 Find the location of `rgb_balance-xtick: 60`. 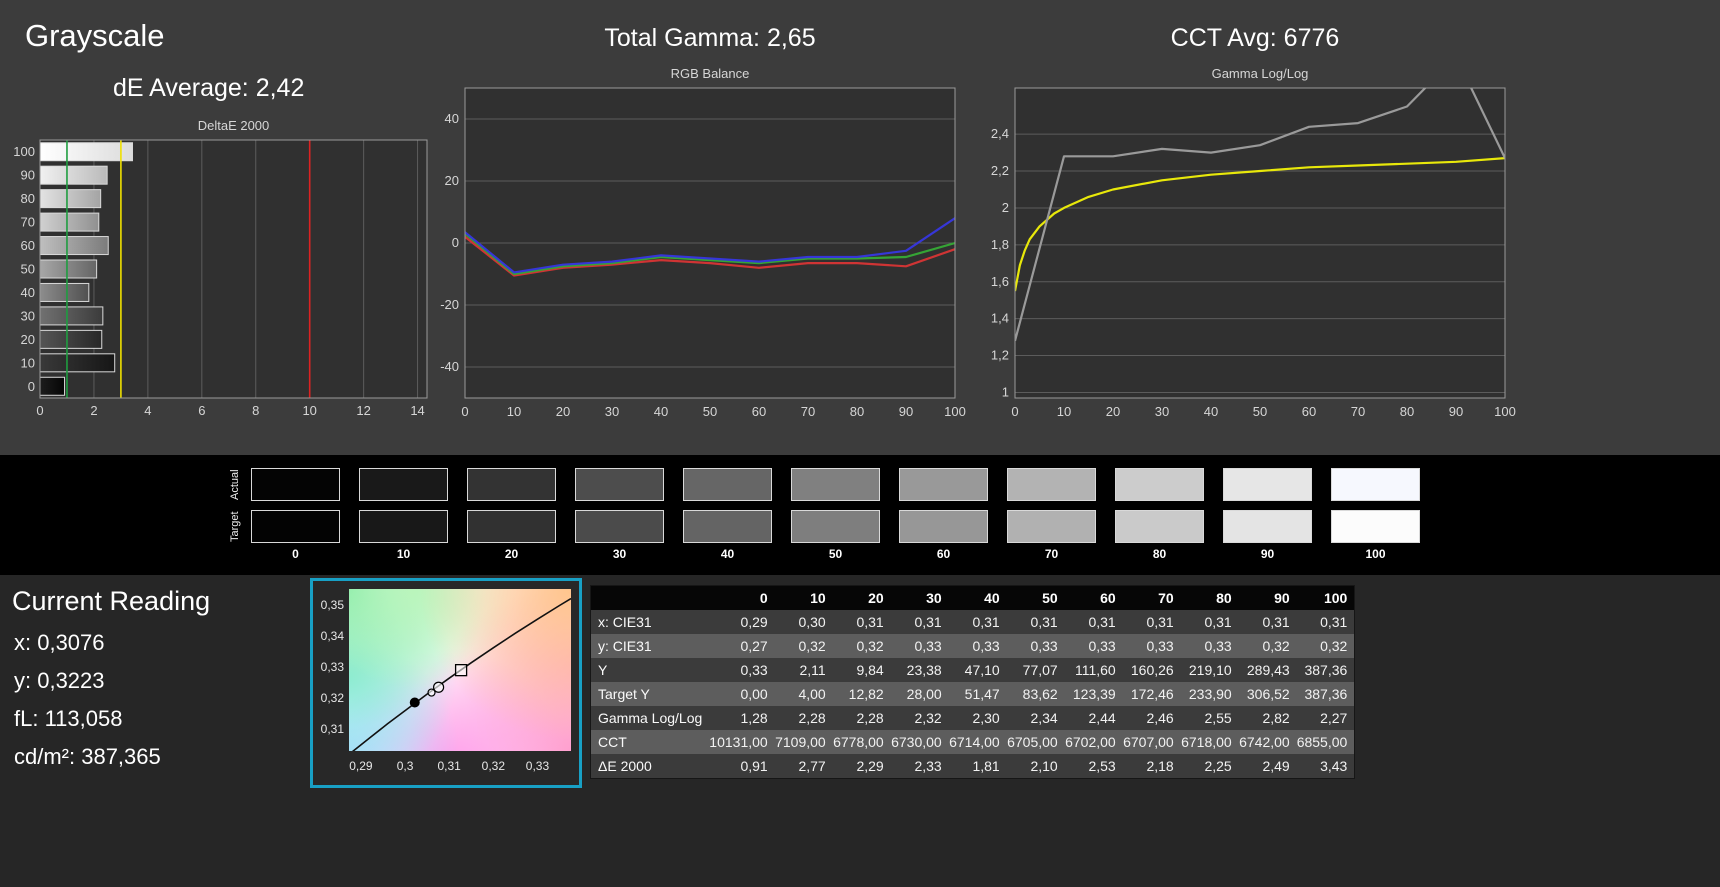

rgb_balance-xtick: 60 is located at coordinates (759, 411).